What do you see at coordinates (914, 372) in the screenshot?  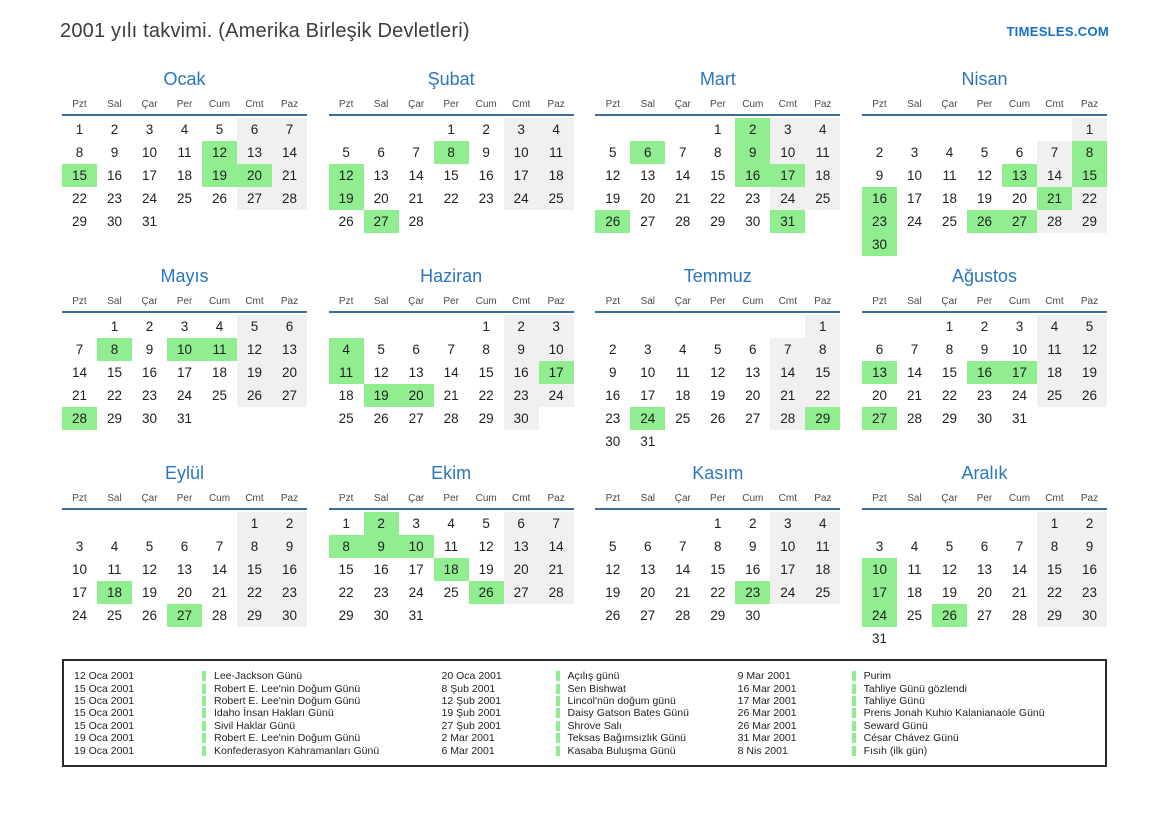 I see `day-cell: 14` at bounding box center [914, 372].